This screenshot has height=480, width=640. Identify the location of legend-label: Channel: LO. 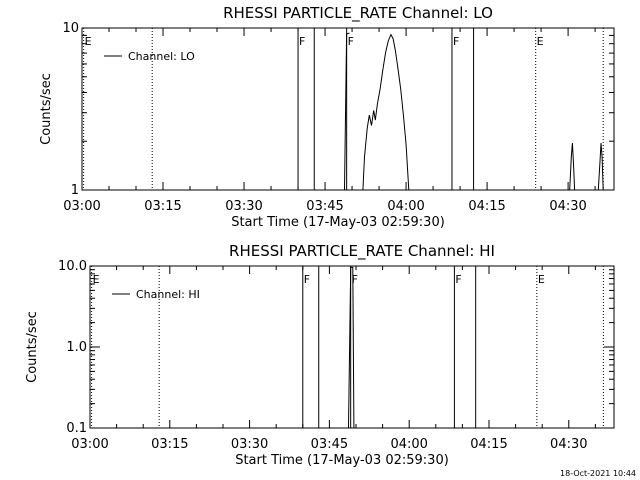
(161, 56).